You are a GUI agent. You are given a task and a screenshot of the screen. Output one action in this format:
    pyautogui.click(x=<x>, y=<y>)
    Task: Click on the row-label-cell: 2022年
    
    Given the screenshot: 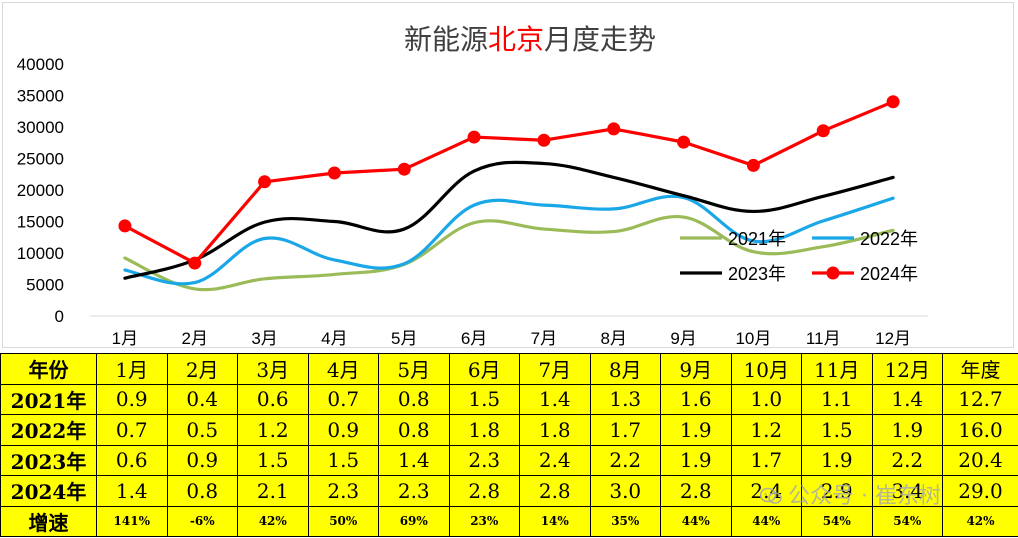 What is the action you would take?
    pyautogui.click(x=48, y=430)
    